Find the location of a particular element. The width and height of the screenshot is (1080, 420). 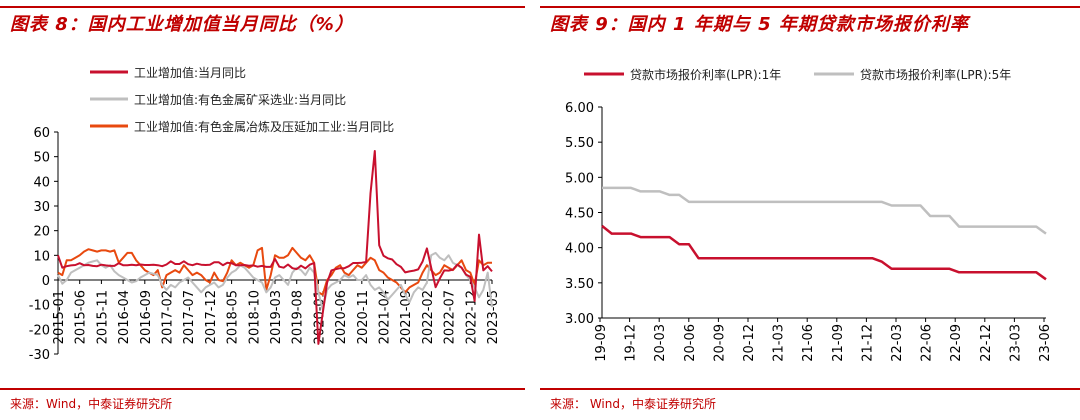

x-tick-label: 2019-08 is located at coordinates (298, 317).